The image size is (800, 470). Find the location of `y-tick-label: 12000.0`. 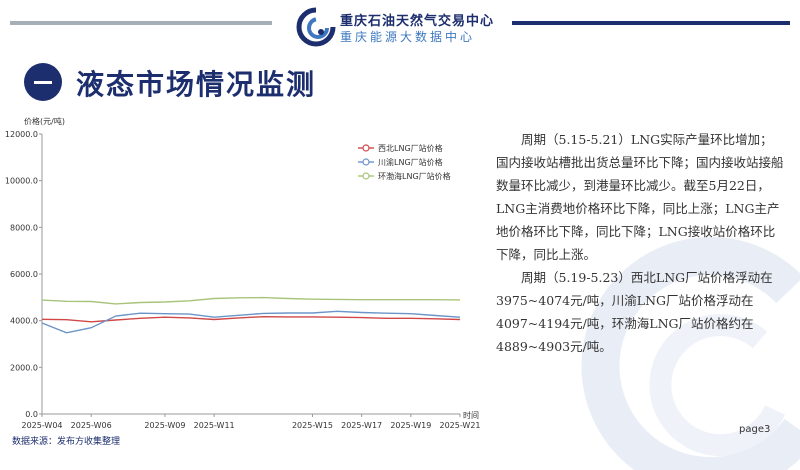

y-tick-label: 12000.0 is located at coordinates (21, 134).